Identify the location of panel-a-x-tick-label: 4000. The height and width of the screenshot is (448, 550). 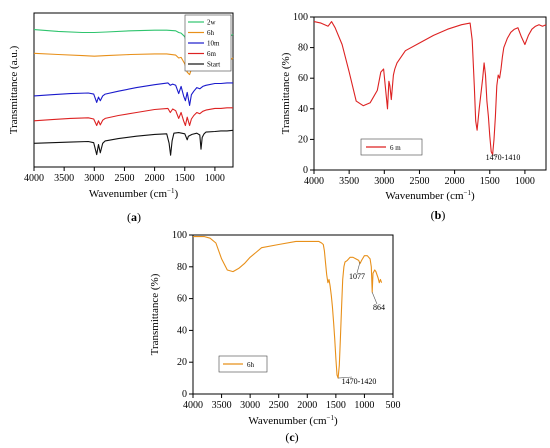
(34, 178).